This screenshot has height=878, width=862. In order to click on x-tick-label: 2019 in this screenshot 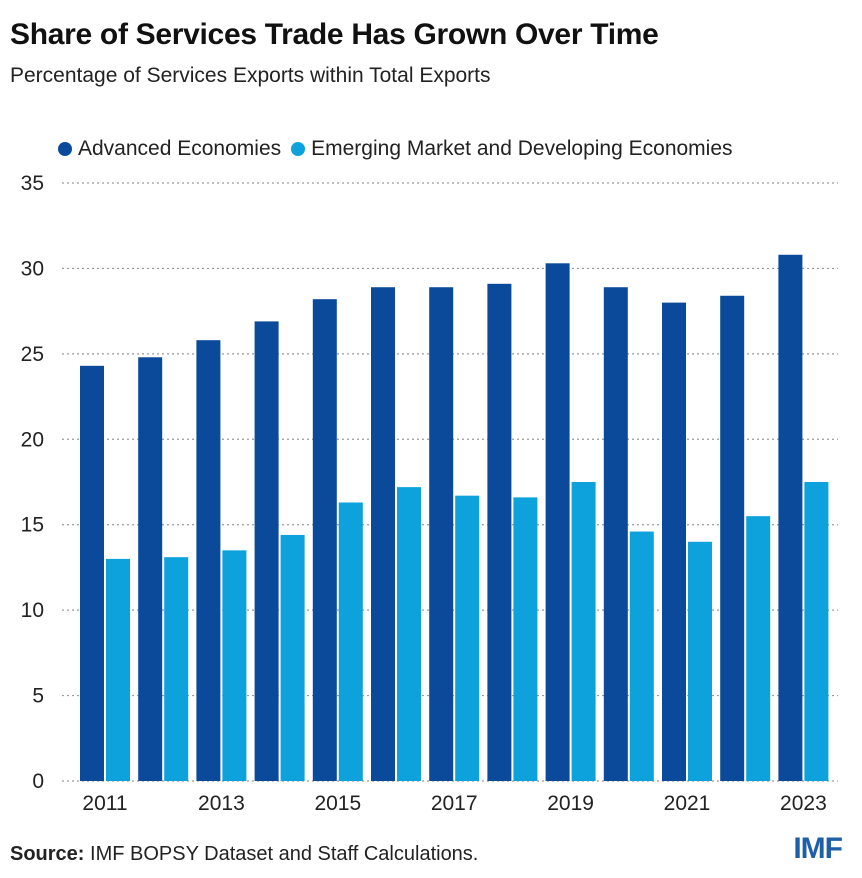, I will do `click(570, 803)`.